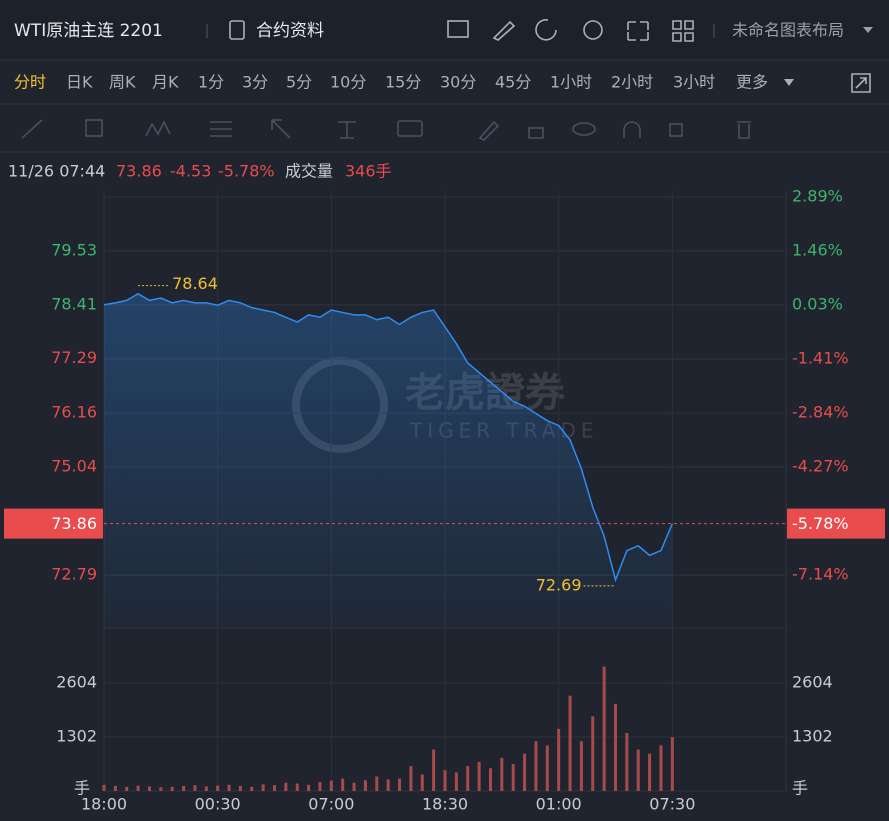 This screenshot has width=889, height=821. What do you see at coordinates (489, 130) in the screenshot?
I see `brush-tool` at bounding box center [489, 130].